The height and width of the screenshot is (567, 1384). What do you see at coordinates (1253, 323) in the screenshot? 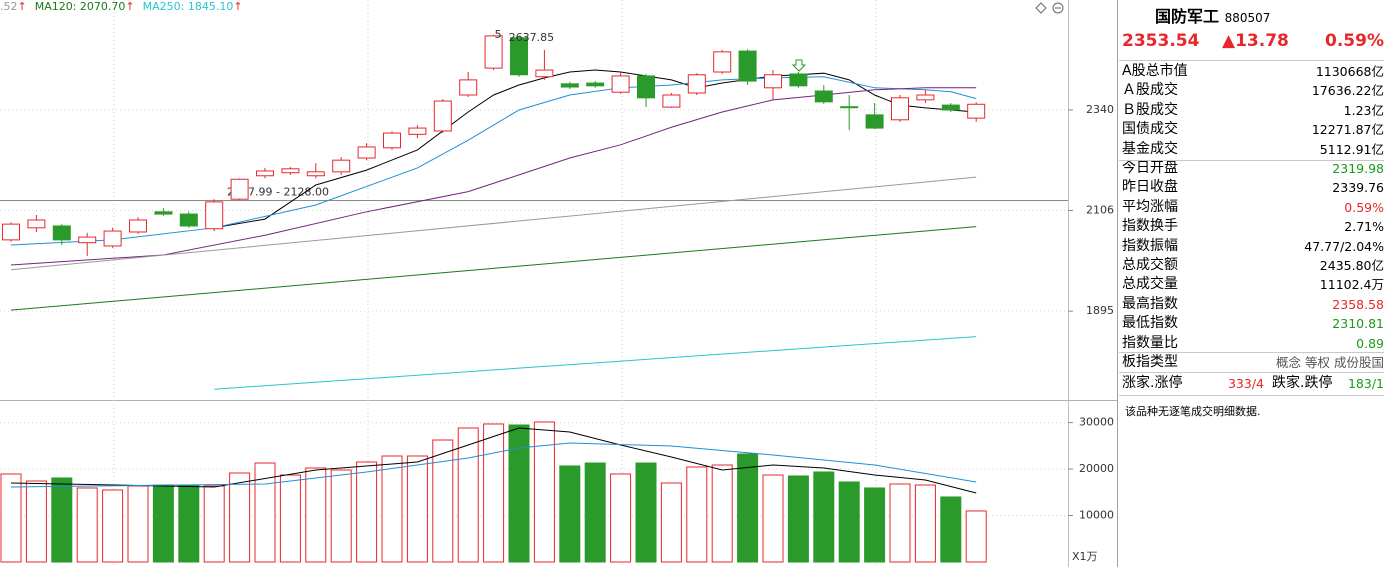
I see `stat-row: 最低指数 2310.81` at bounding box center [1253, 323].